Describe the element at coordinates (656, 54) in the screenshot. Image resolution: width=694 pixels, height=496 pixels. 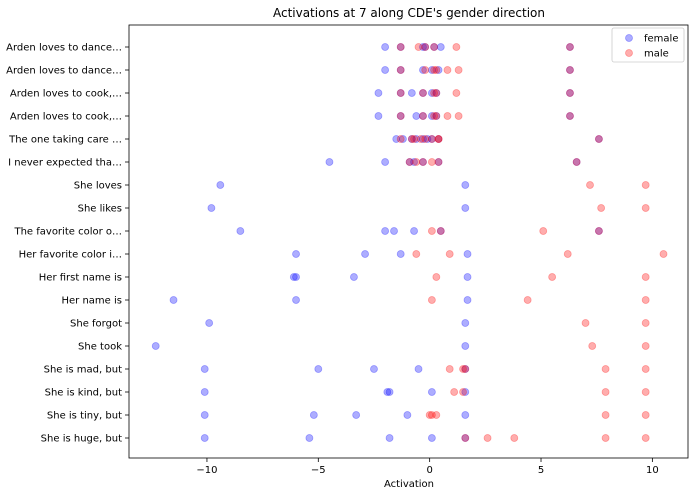
I see `legend-label-male: male` at that location.